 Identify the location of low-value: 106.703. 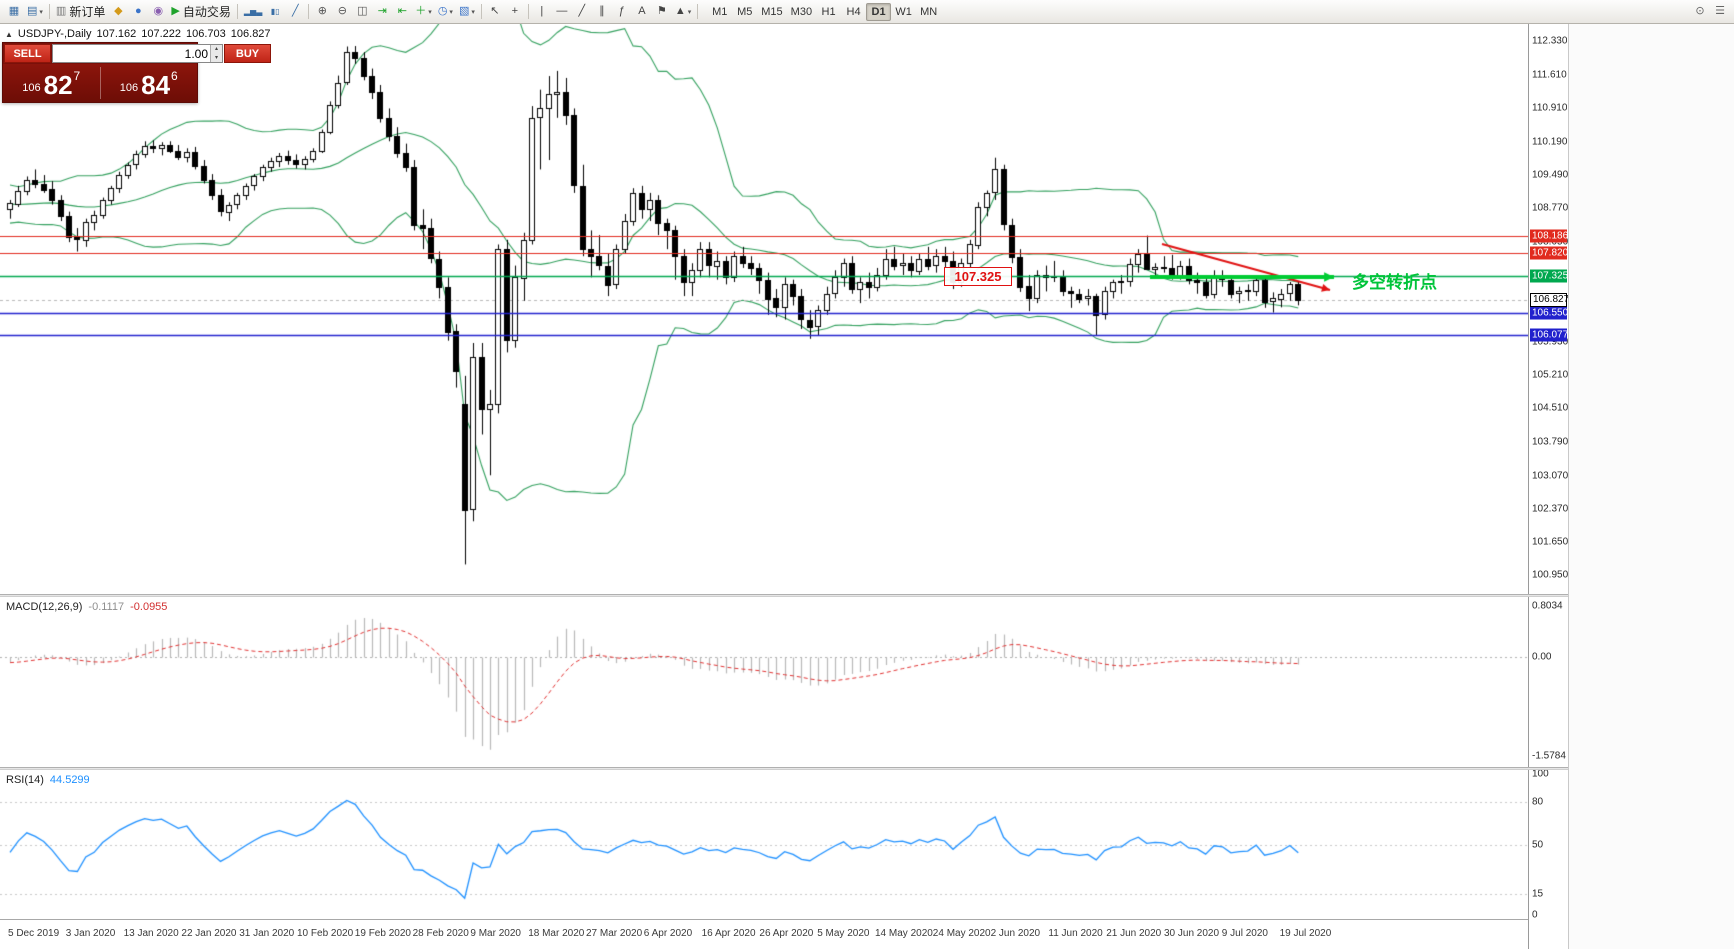
(206, 34).